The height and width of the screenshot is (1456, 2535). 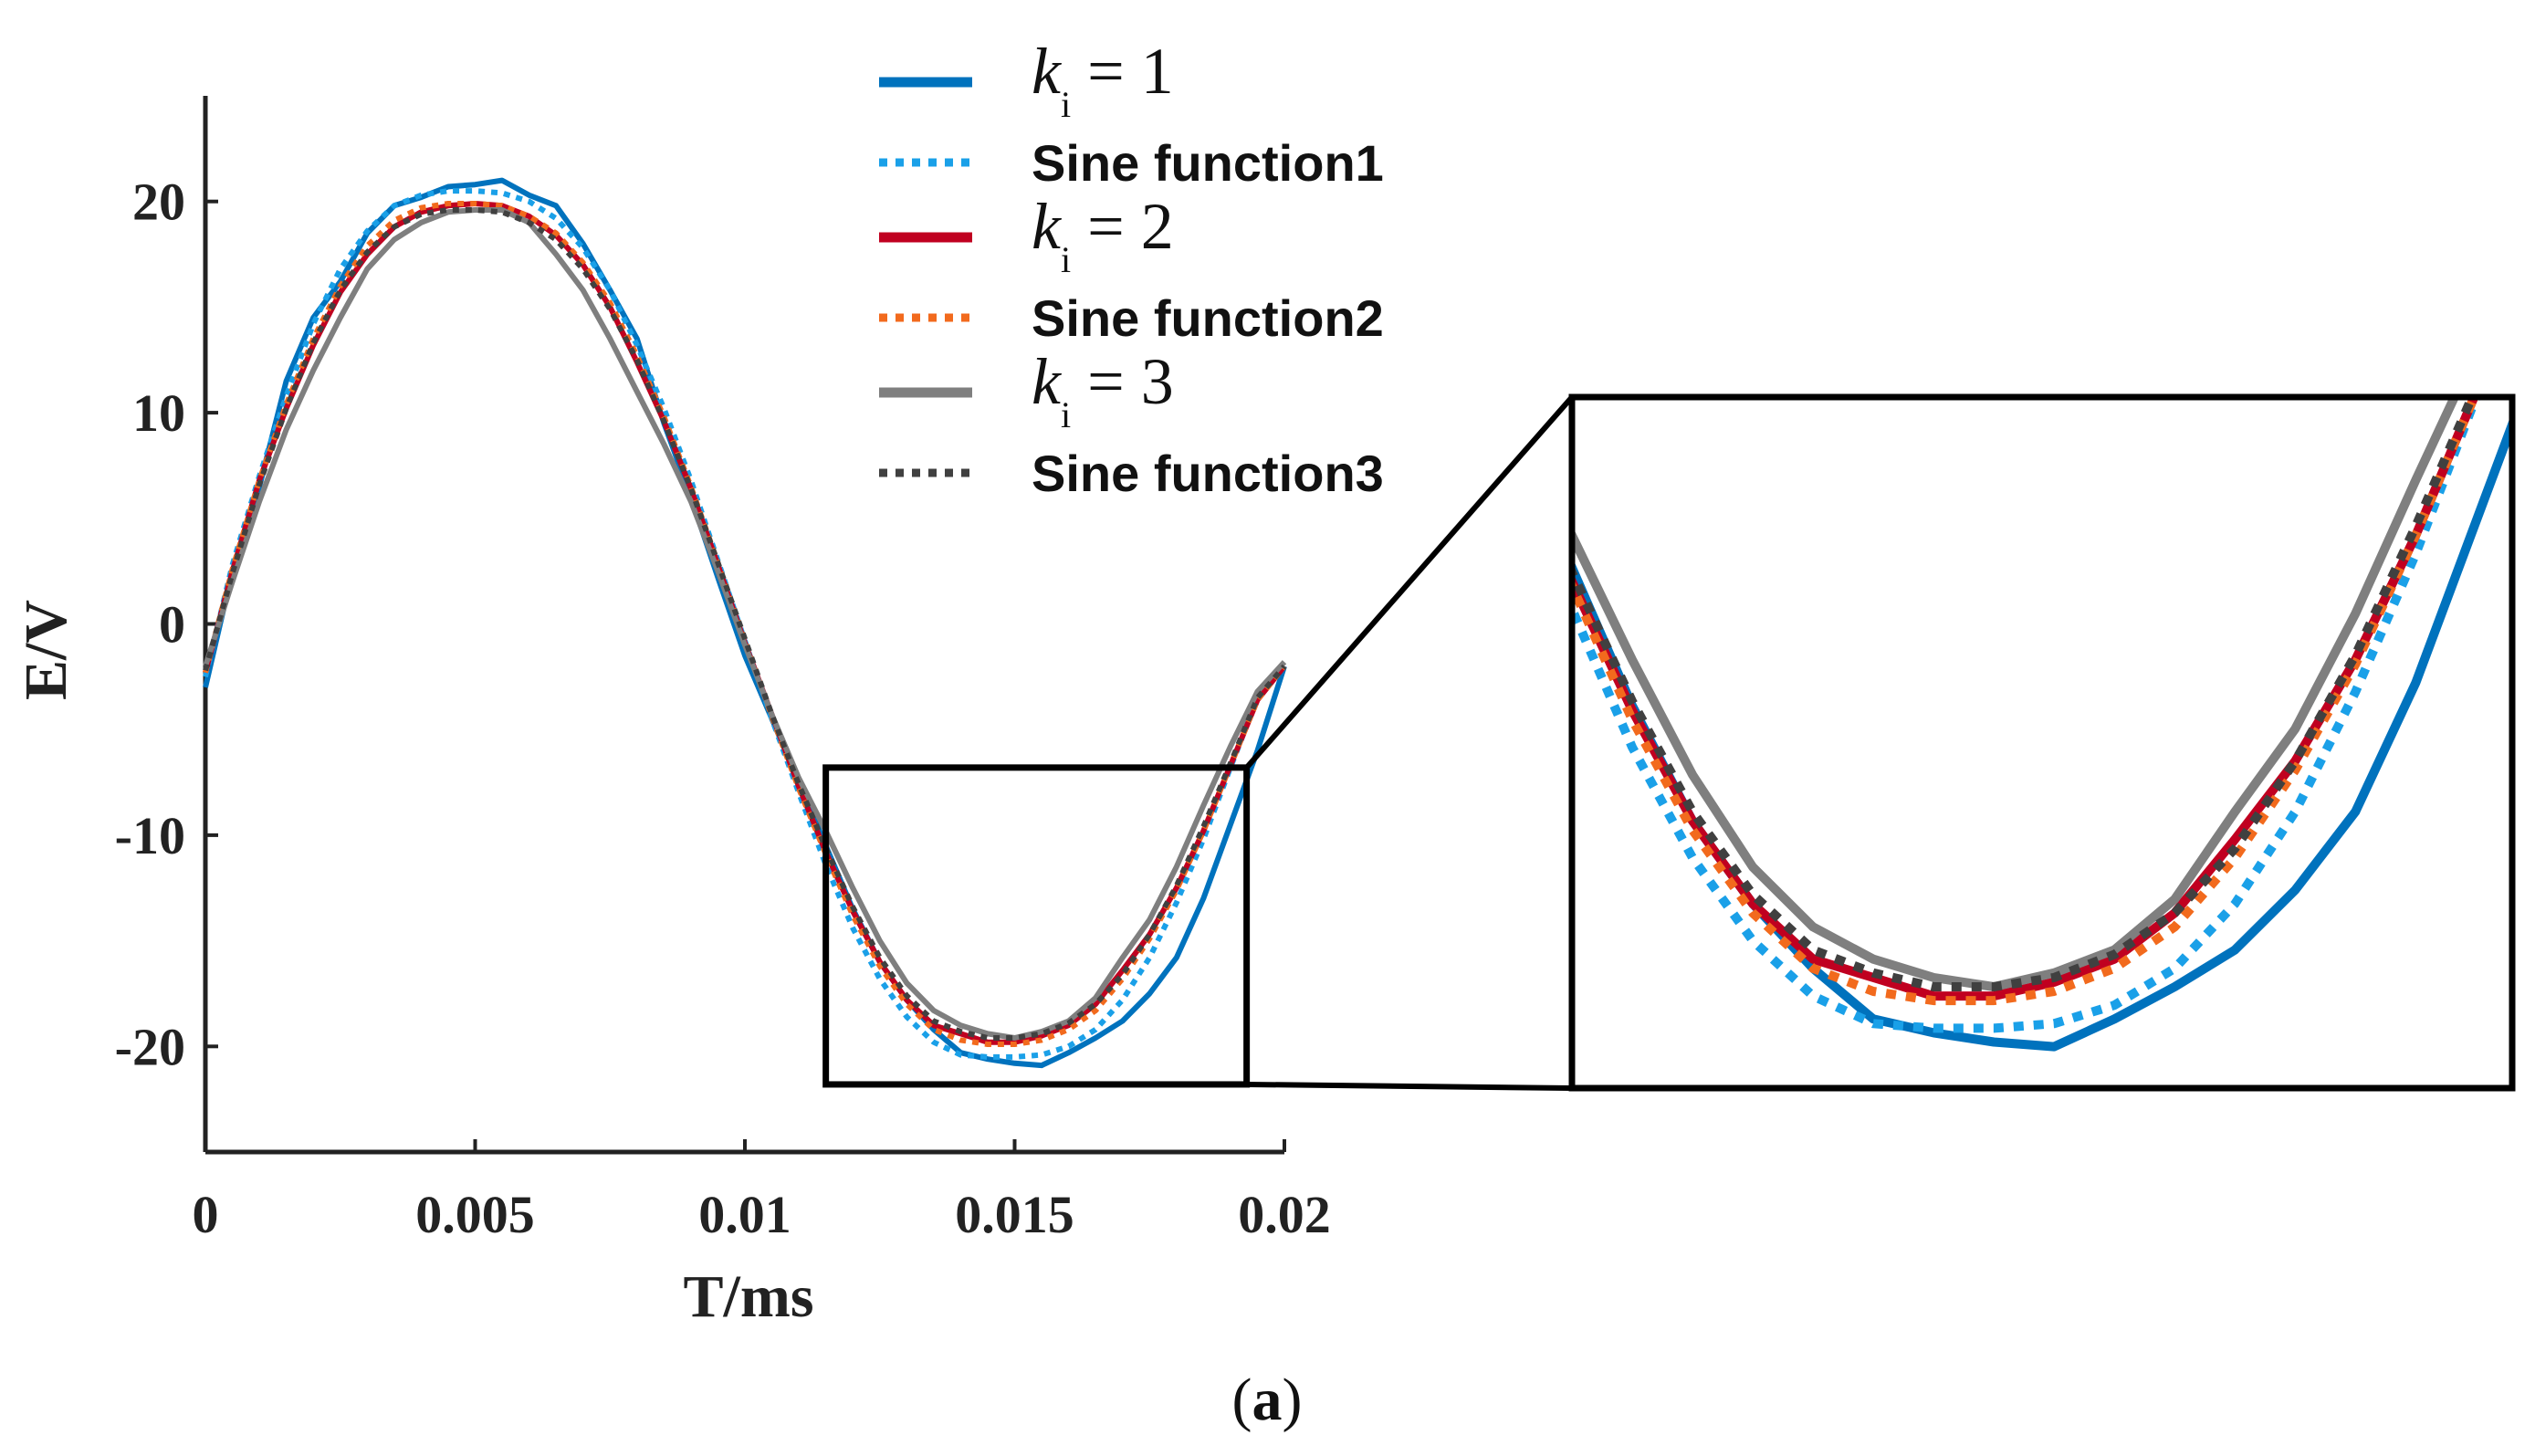 I want to click on figure-caption: (a), so click(x=1267, y=1400).